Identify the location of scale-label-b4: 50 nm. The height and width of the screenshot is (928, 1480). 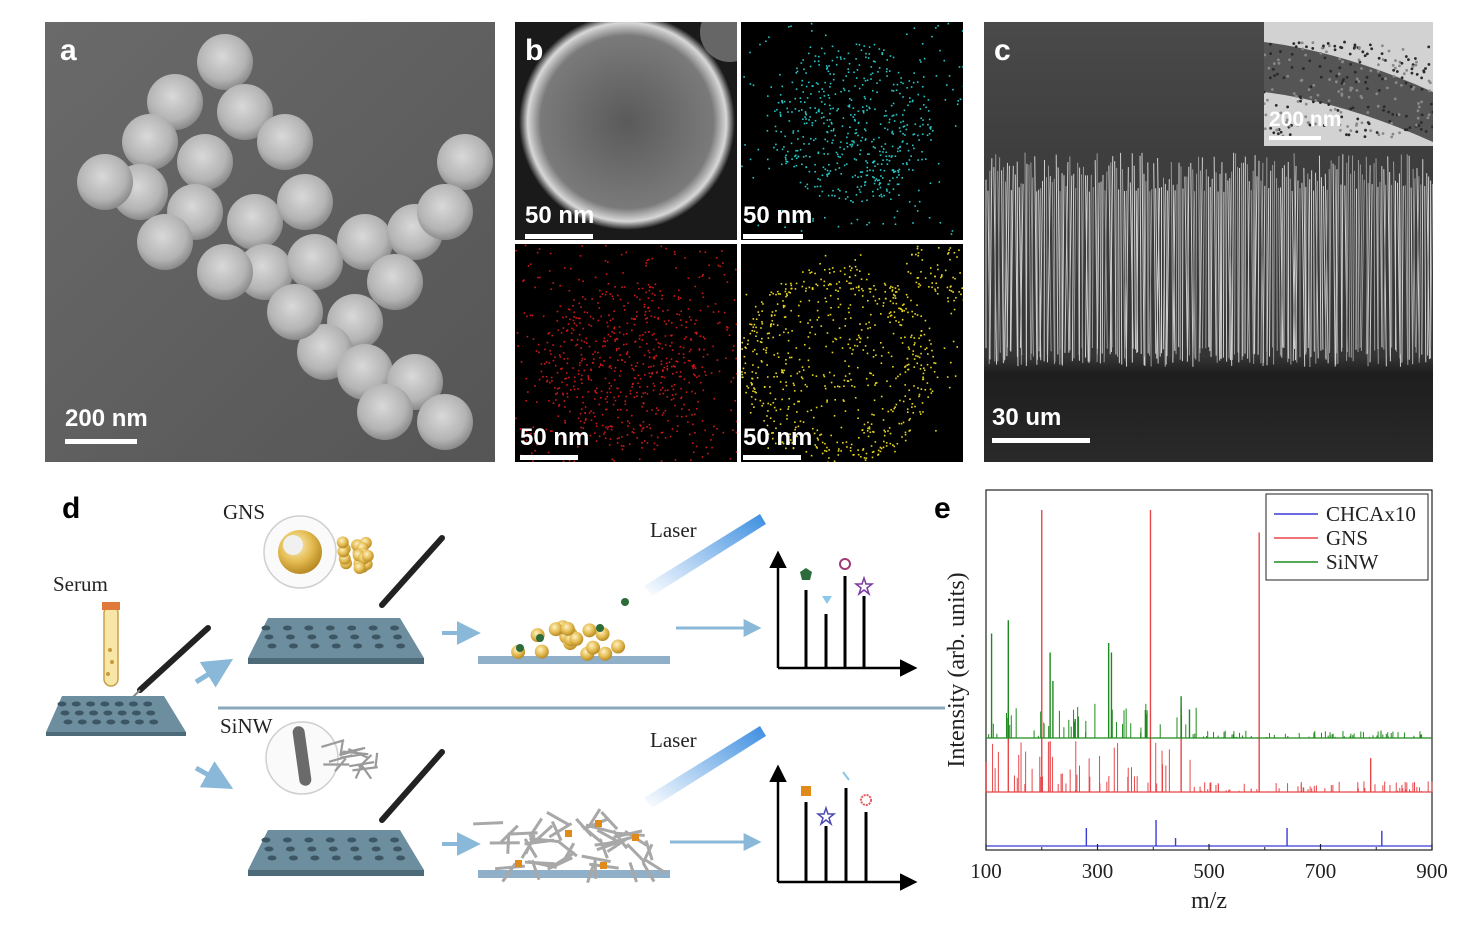
(778, 437).